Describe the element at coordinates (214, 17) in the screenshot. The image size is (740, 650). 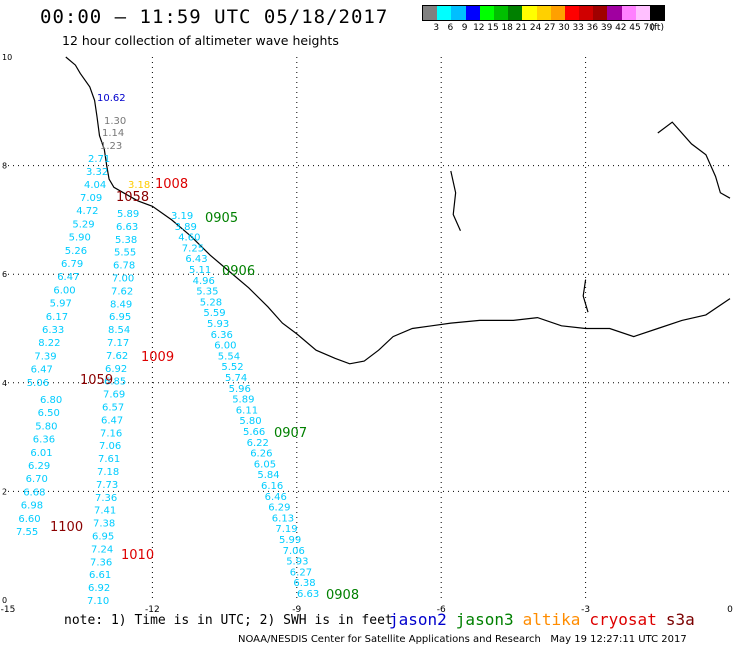
I see `map-title: 00:00 – 11:59 UTC 05/18/2017` at that location.